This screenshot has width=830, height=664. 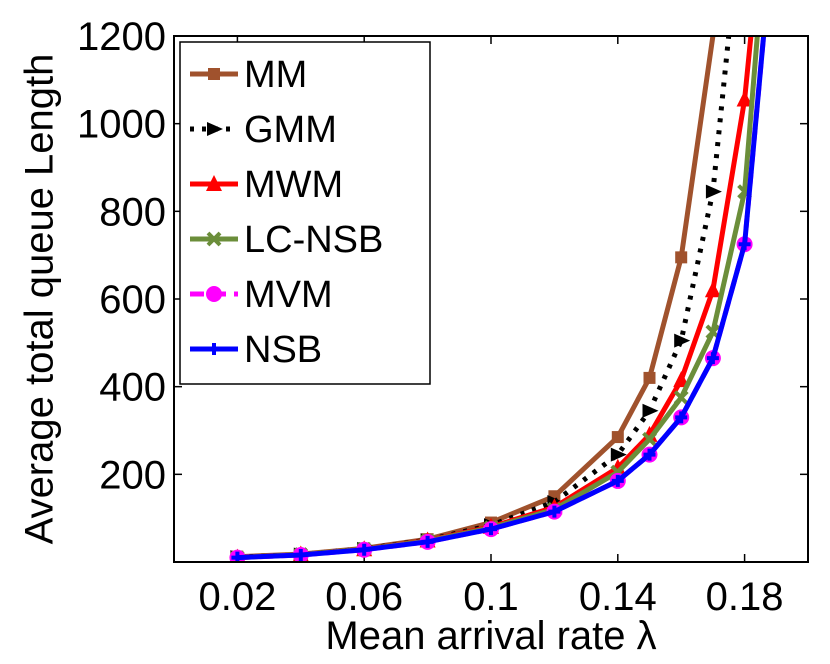 What do you see at coordinates (275, 75) in the screenshot?
I see `legend-label: MM` at bounding box center [275, 75].